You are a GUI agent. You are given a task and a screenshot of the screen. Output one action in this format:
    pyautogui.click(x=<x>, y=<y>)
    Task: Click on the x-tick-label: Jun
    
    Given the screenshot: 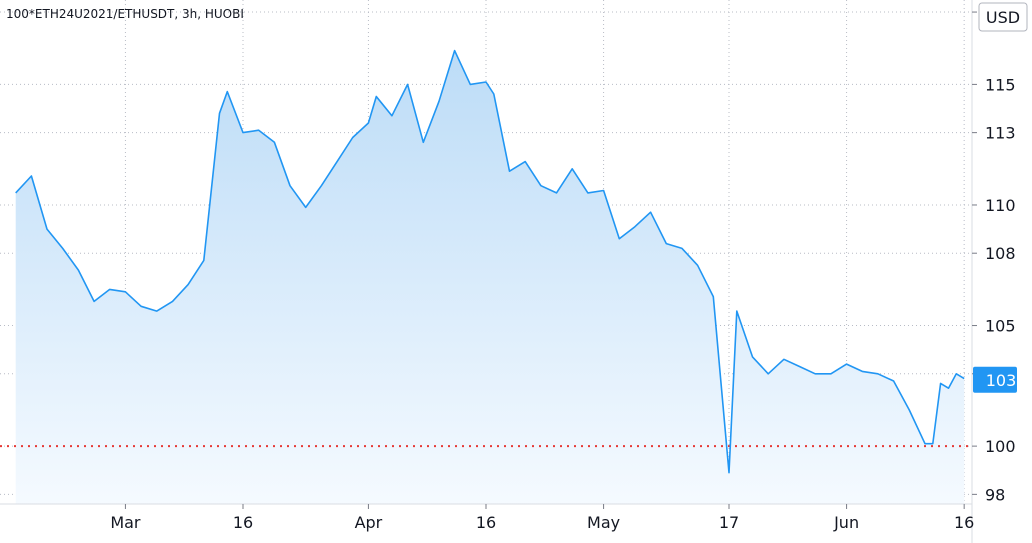 What is the action you would take?
    pyautogui.click(x=846, y=522)
    